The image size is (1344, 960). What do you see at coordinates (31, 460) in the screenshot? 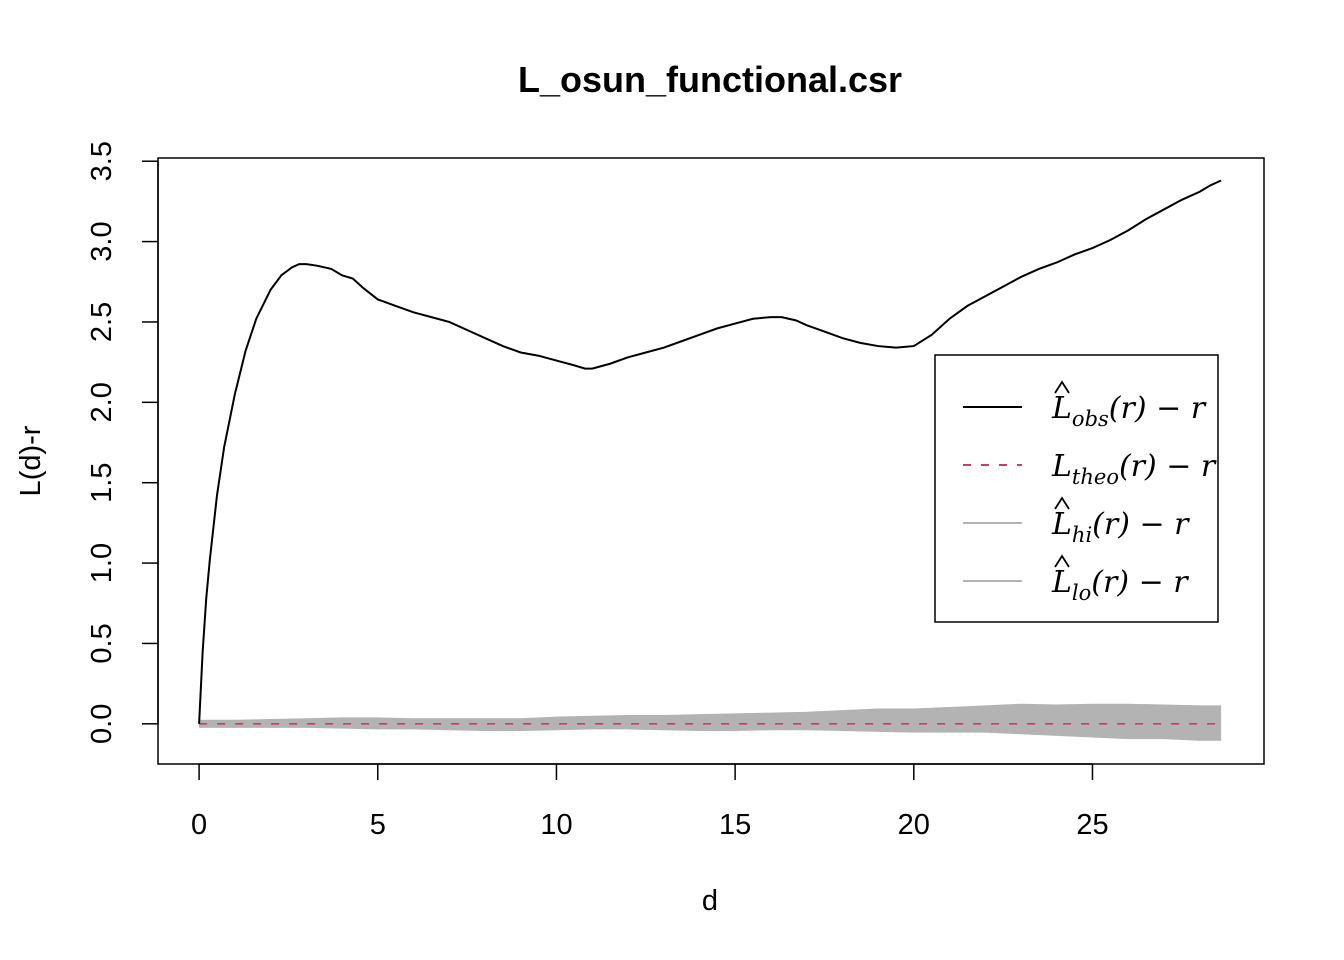
I see `y-axis-title: L(d)-r` at bounding box center [31, 460].